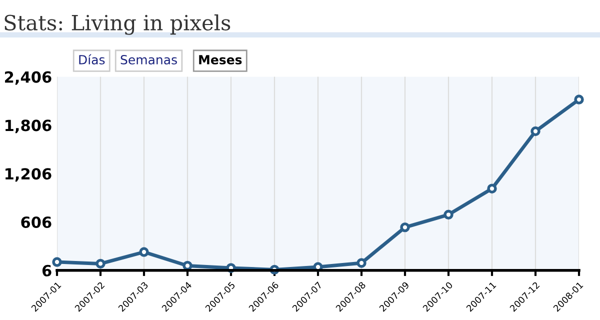 The height and width of the screenshot is (320, 600). What do you see at coordinates (220, 59) in the screenshot?
I see `text: Meses` at bounding box center [220, 59].